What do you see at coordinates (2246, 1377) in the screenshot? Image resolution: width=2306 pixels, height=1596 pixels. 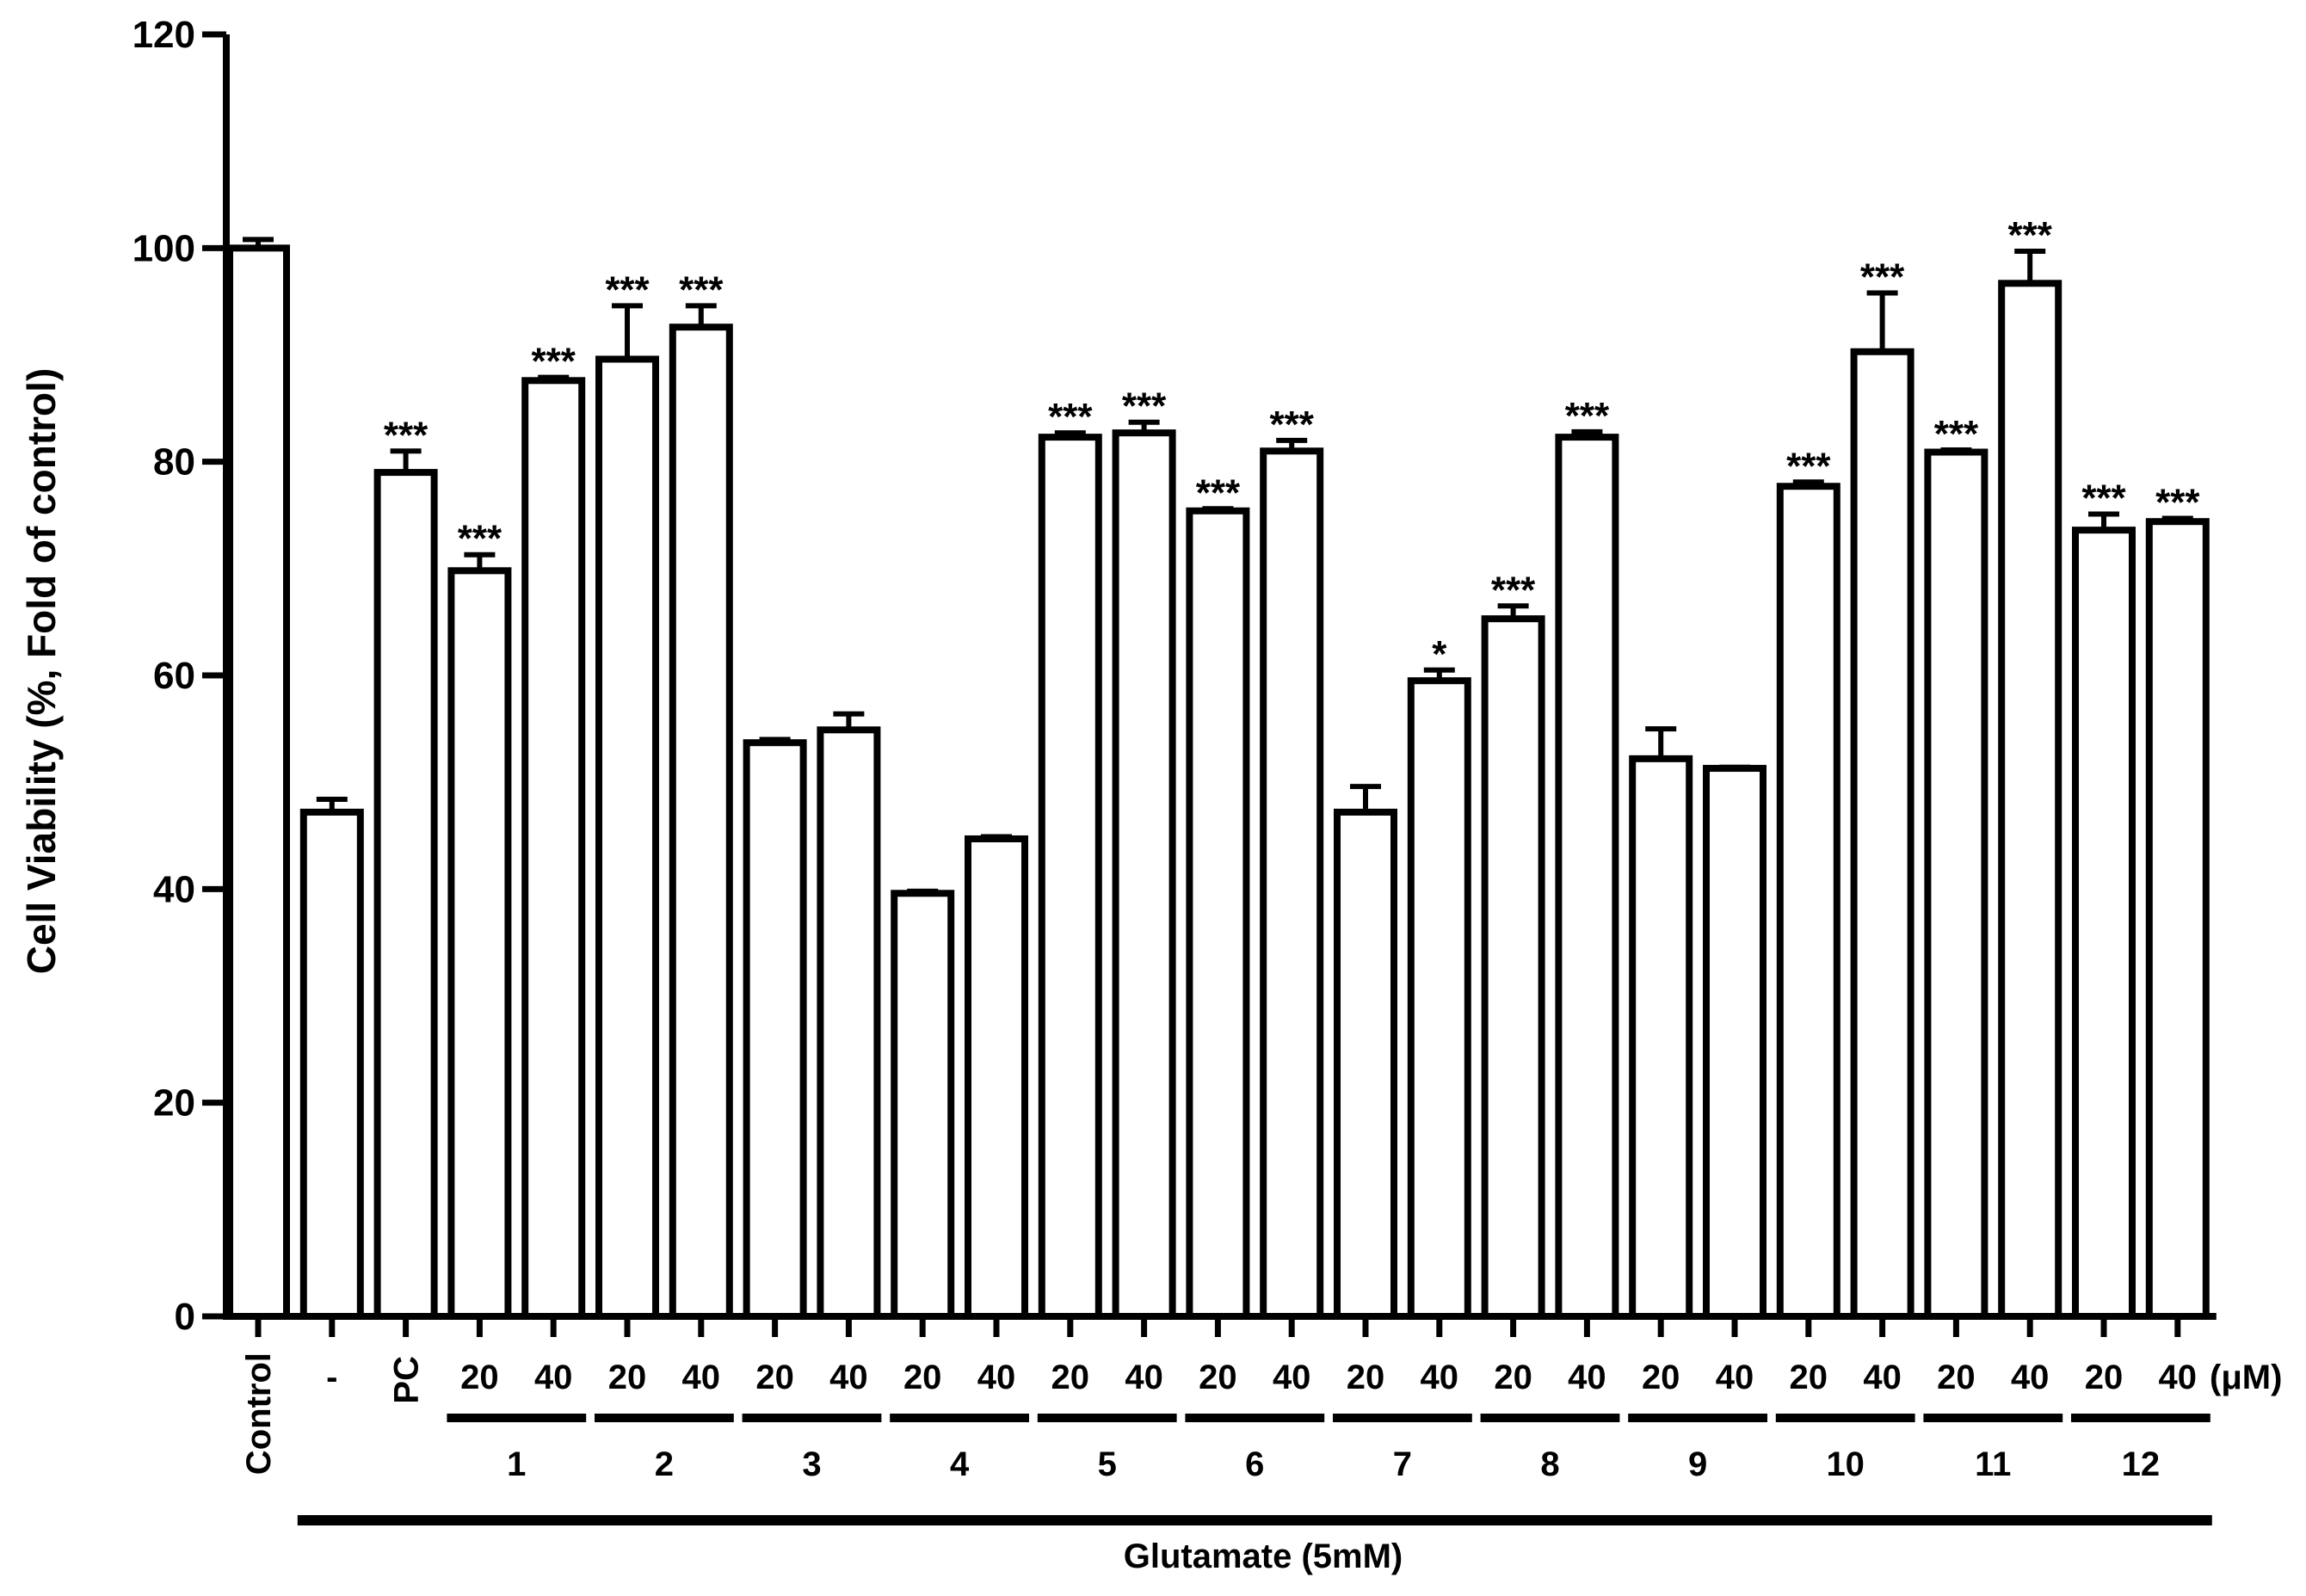 I see `unit-label: (μM)` at bounding box center [2246, 1377].